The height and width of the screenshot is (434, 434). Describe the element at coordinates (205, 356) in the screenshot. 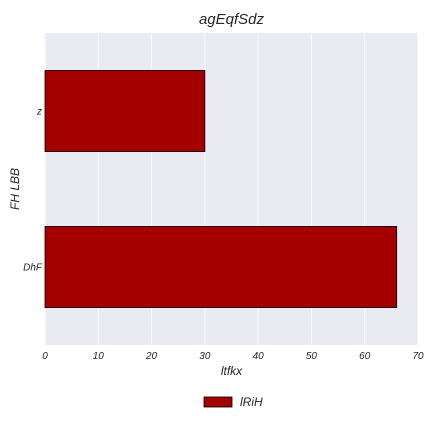

I see `x-tick-label: 30` at that location.